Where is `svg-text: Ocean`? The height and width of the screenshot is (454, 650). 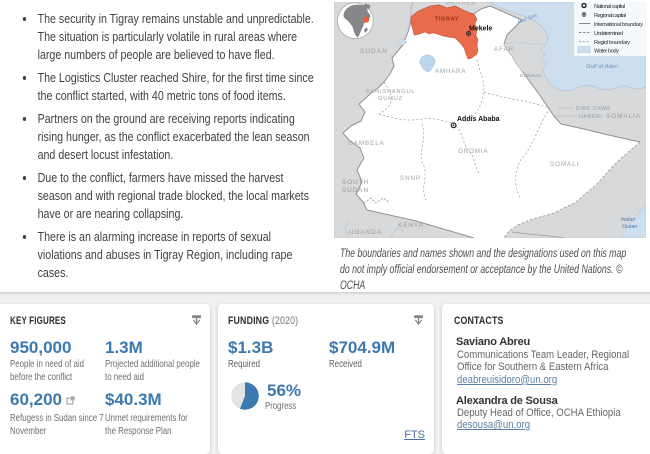
svg-text: Ocean is located at coordinates (629, 227).